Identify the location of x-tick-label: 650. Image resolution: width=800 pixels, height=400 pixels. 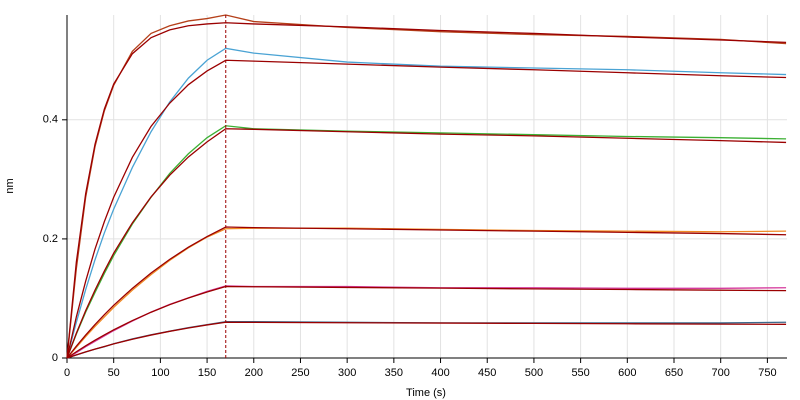
(674, 373).